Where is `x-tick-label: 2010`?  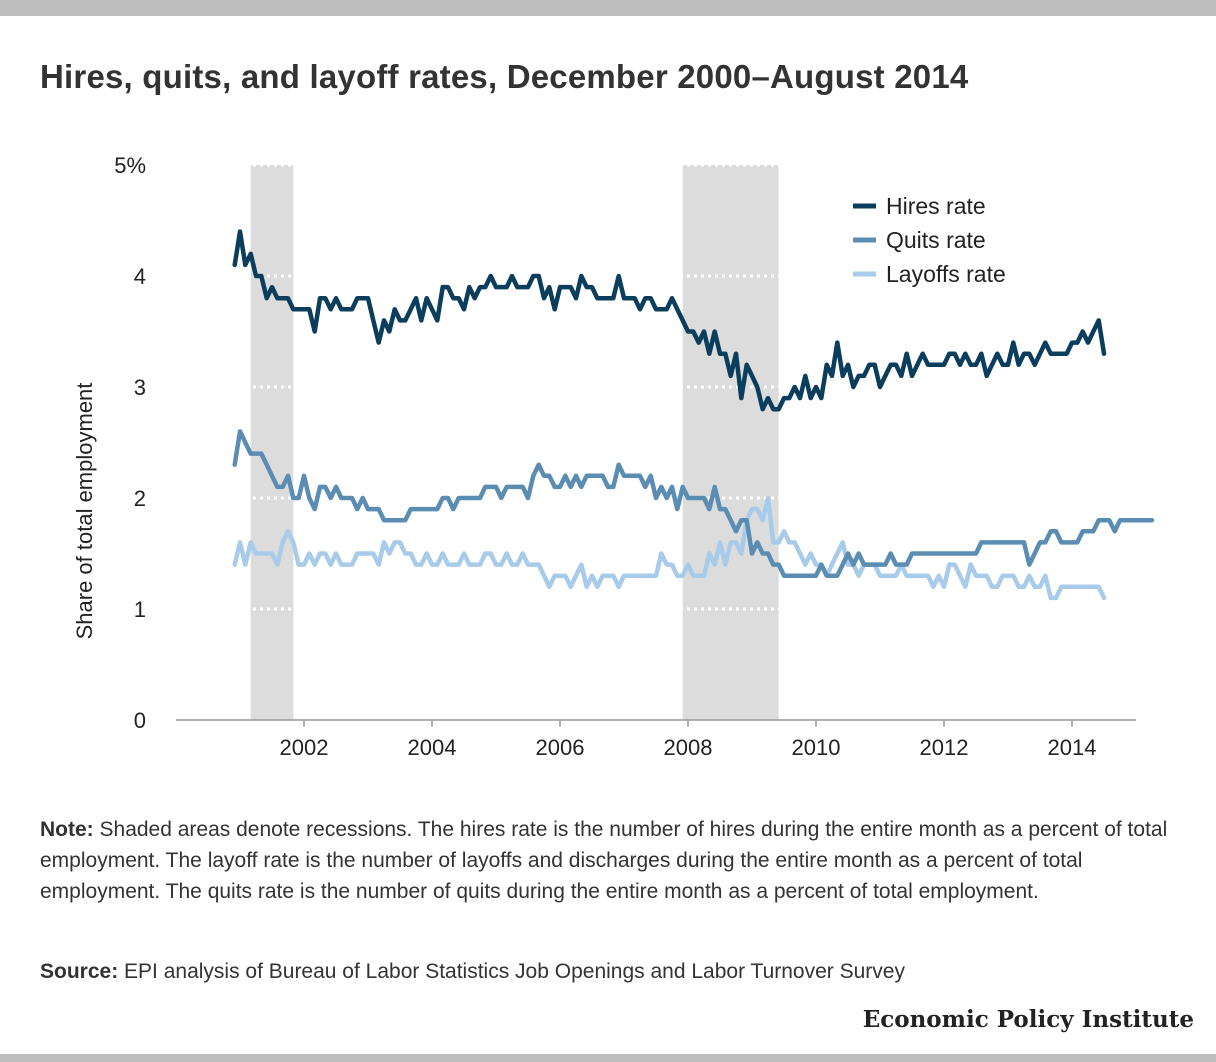 x-tick-label: 2010 is located at coordinates (816, 747).